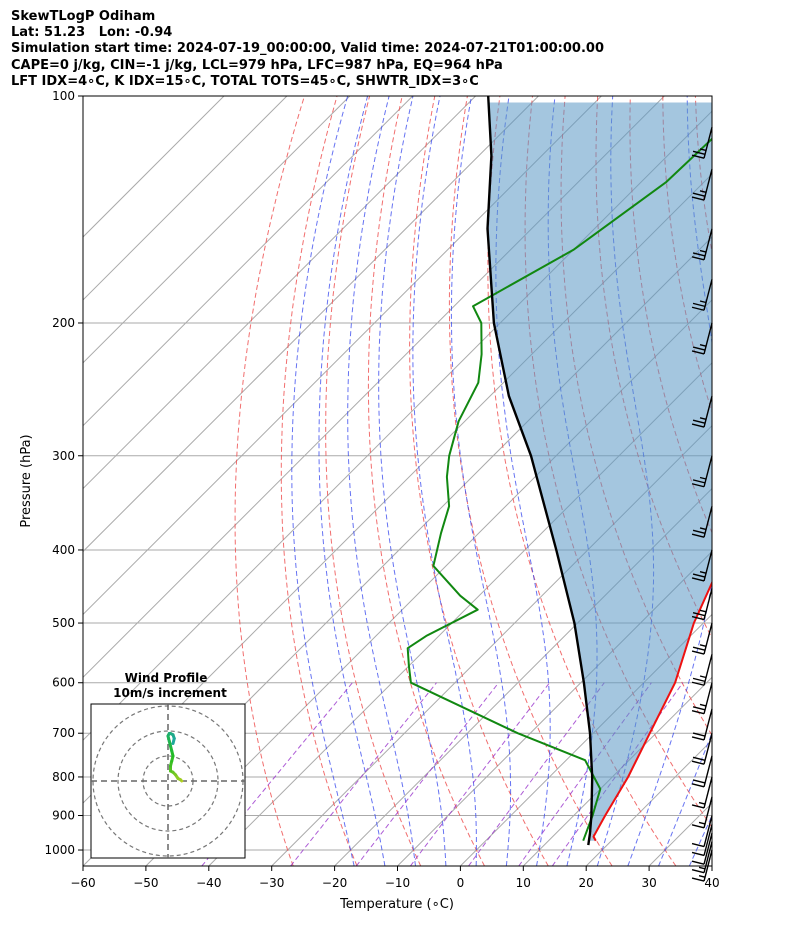  Describe the element at coordinates (166, 678) in the screenshot. I see `hodograph-title: Wind Profile` at that location.